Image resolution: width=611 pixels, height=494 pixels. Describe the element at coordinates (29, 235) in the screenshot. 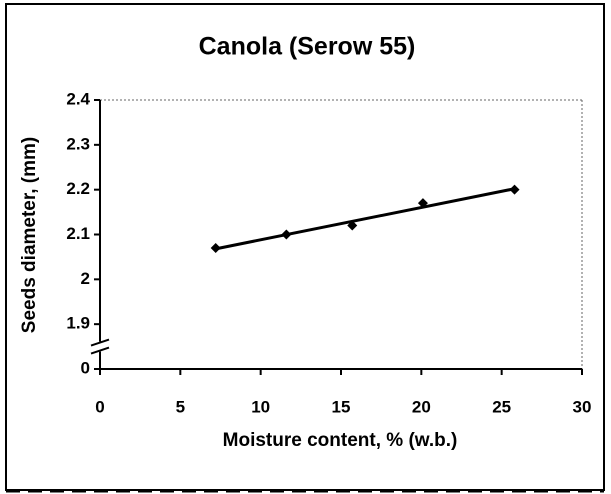

I see `y-axis-label: Seeds diameter, (mm)` at that location.